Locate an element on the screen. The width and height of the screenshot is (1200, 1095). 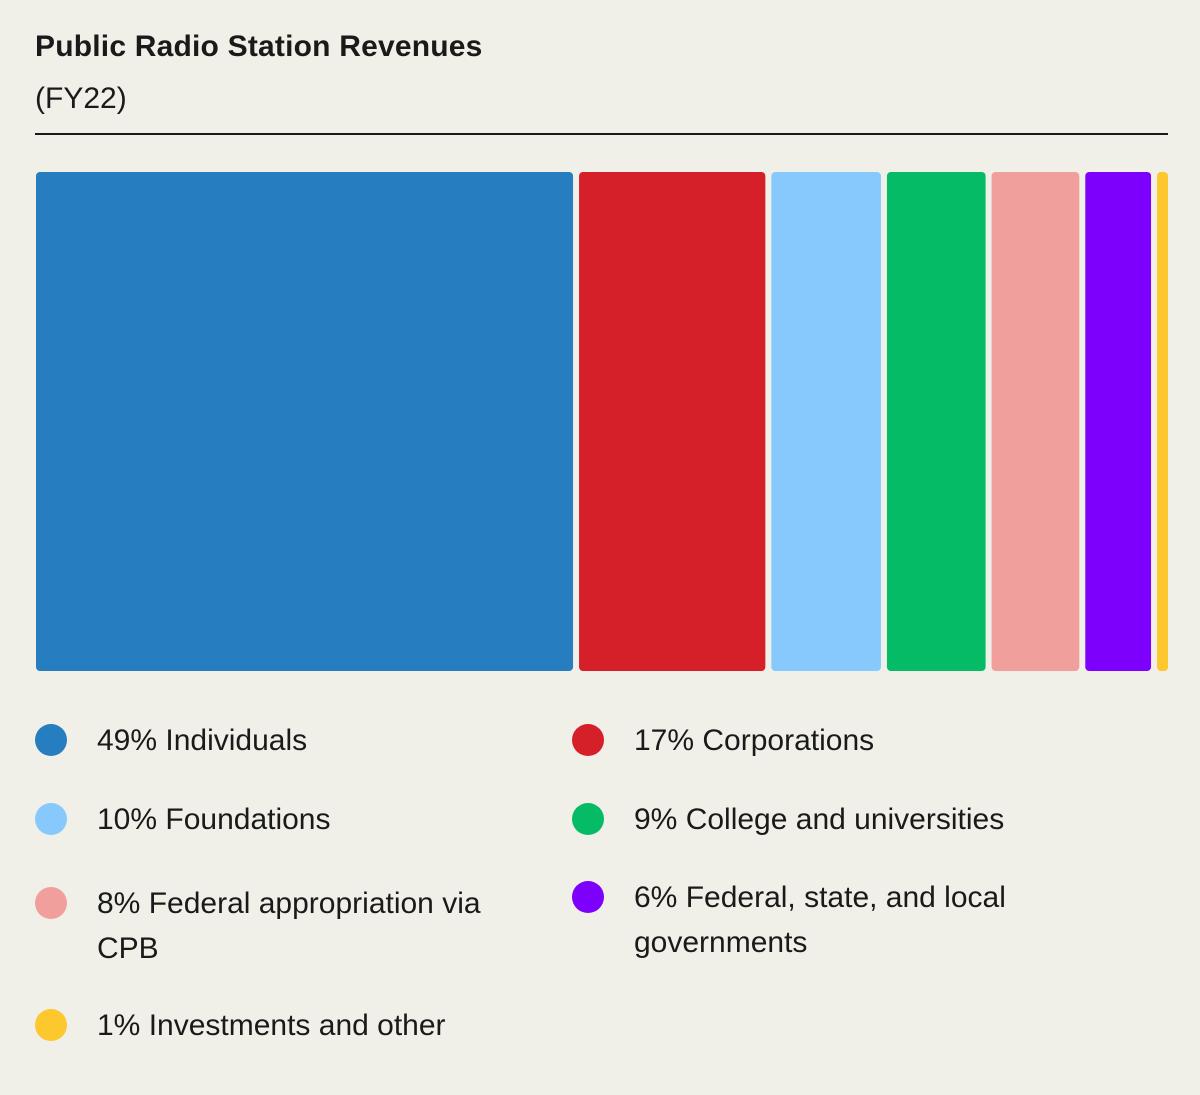
legend-item-individuals: 49% Individuals is located at coordinates (276, 740).